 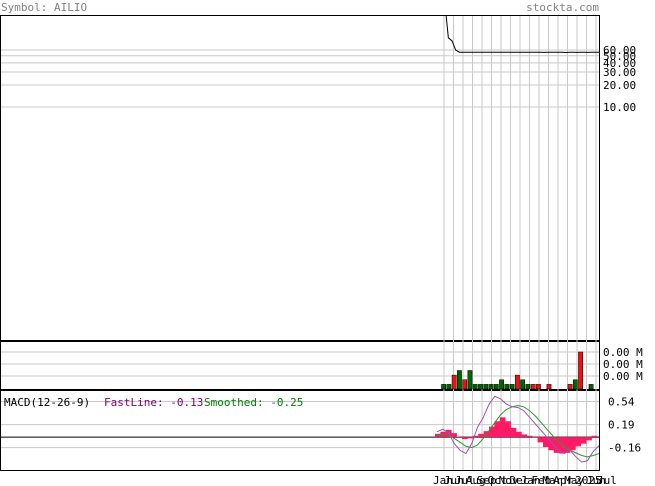 I want to click on macd-title: MACD(12-26-9), so click(x=47, y=402).